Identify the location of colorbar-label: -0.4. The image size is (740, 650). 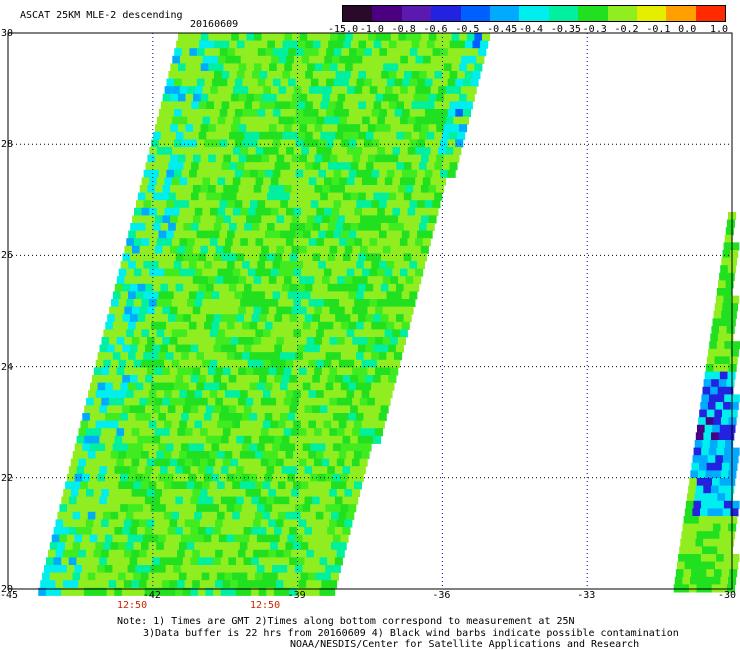
(531, 29).